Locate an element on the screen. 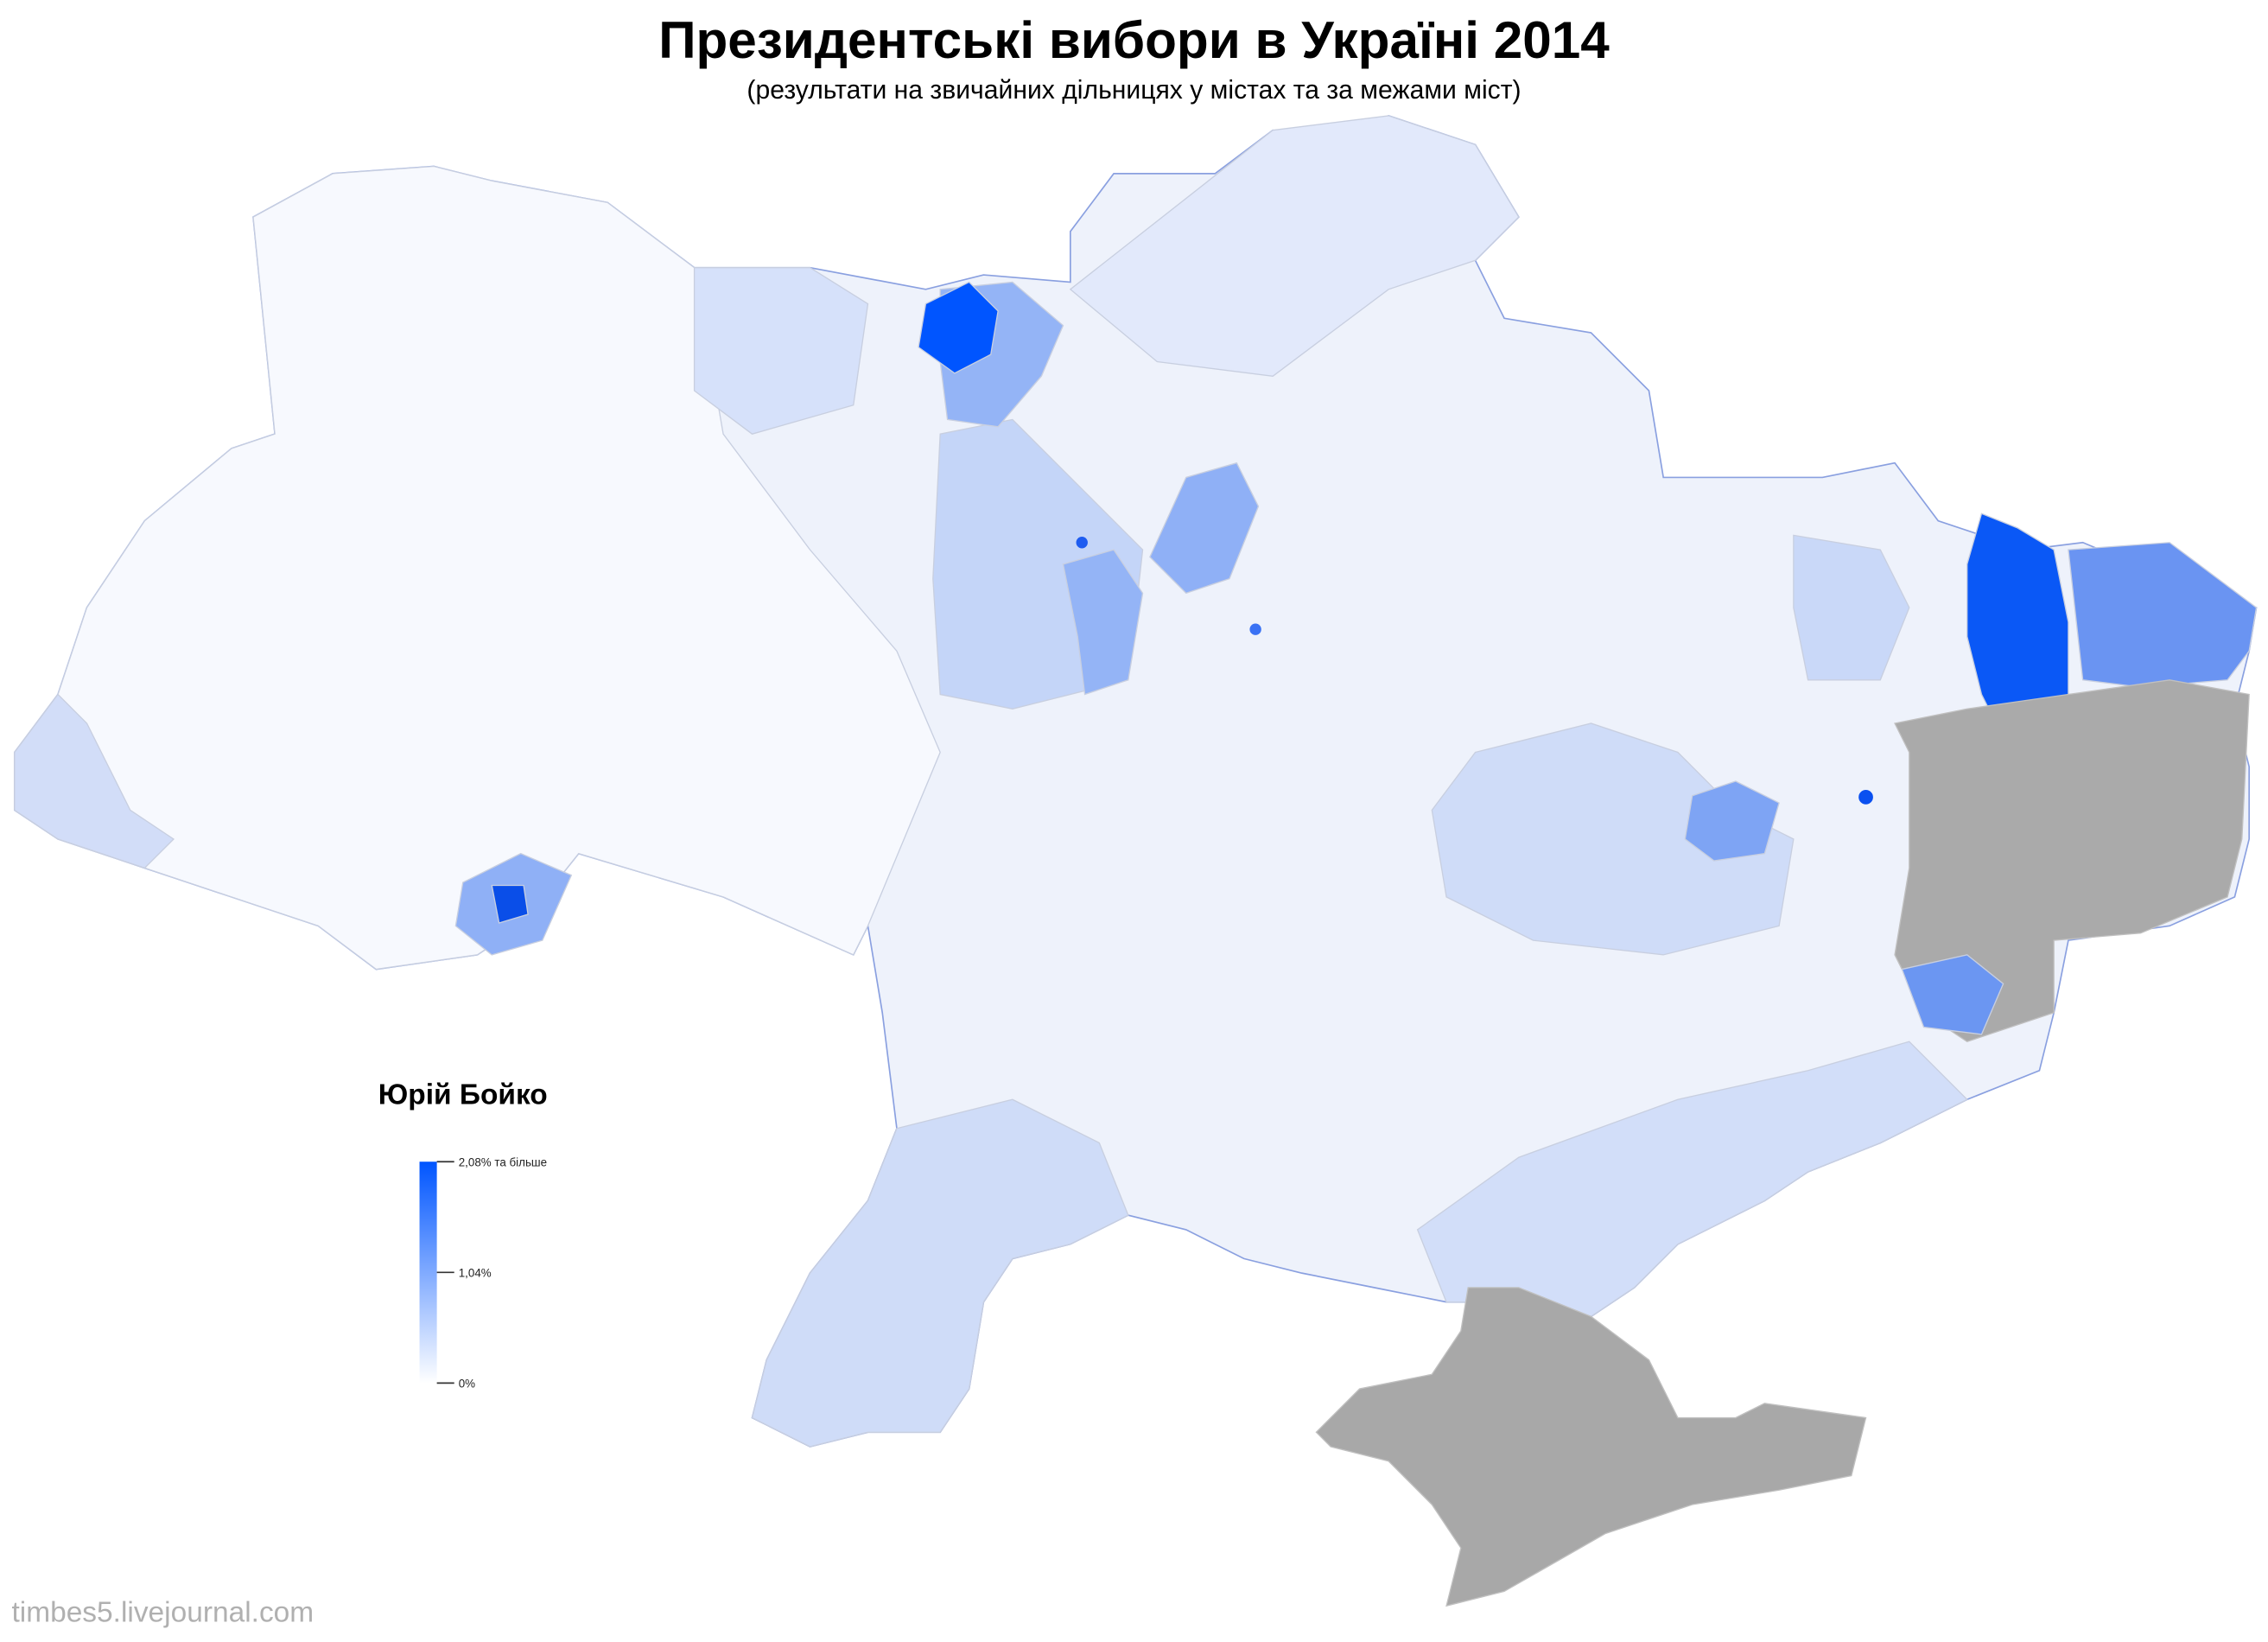 The image size is (2268, 1642). legend-ticks: 2,08% та більше 1,04% 0% is located at coordinates (491, 1272).